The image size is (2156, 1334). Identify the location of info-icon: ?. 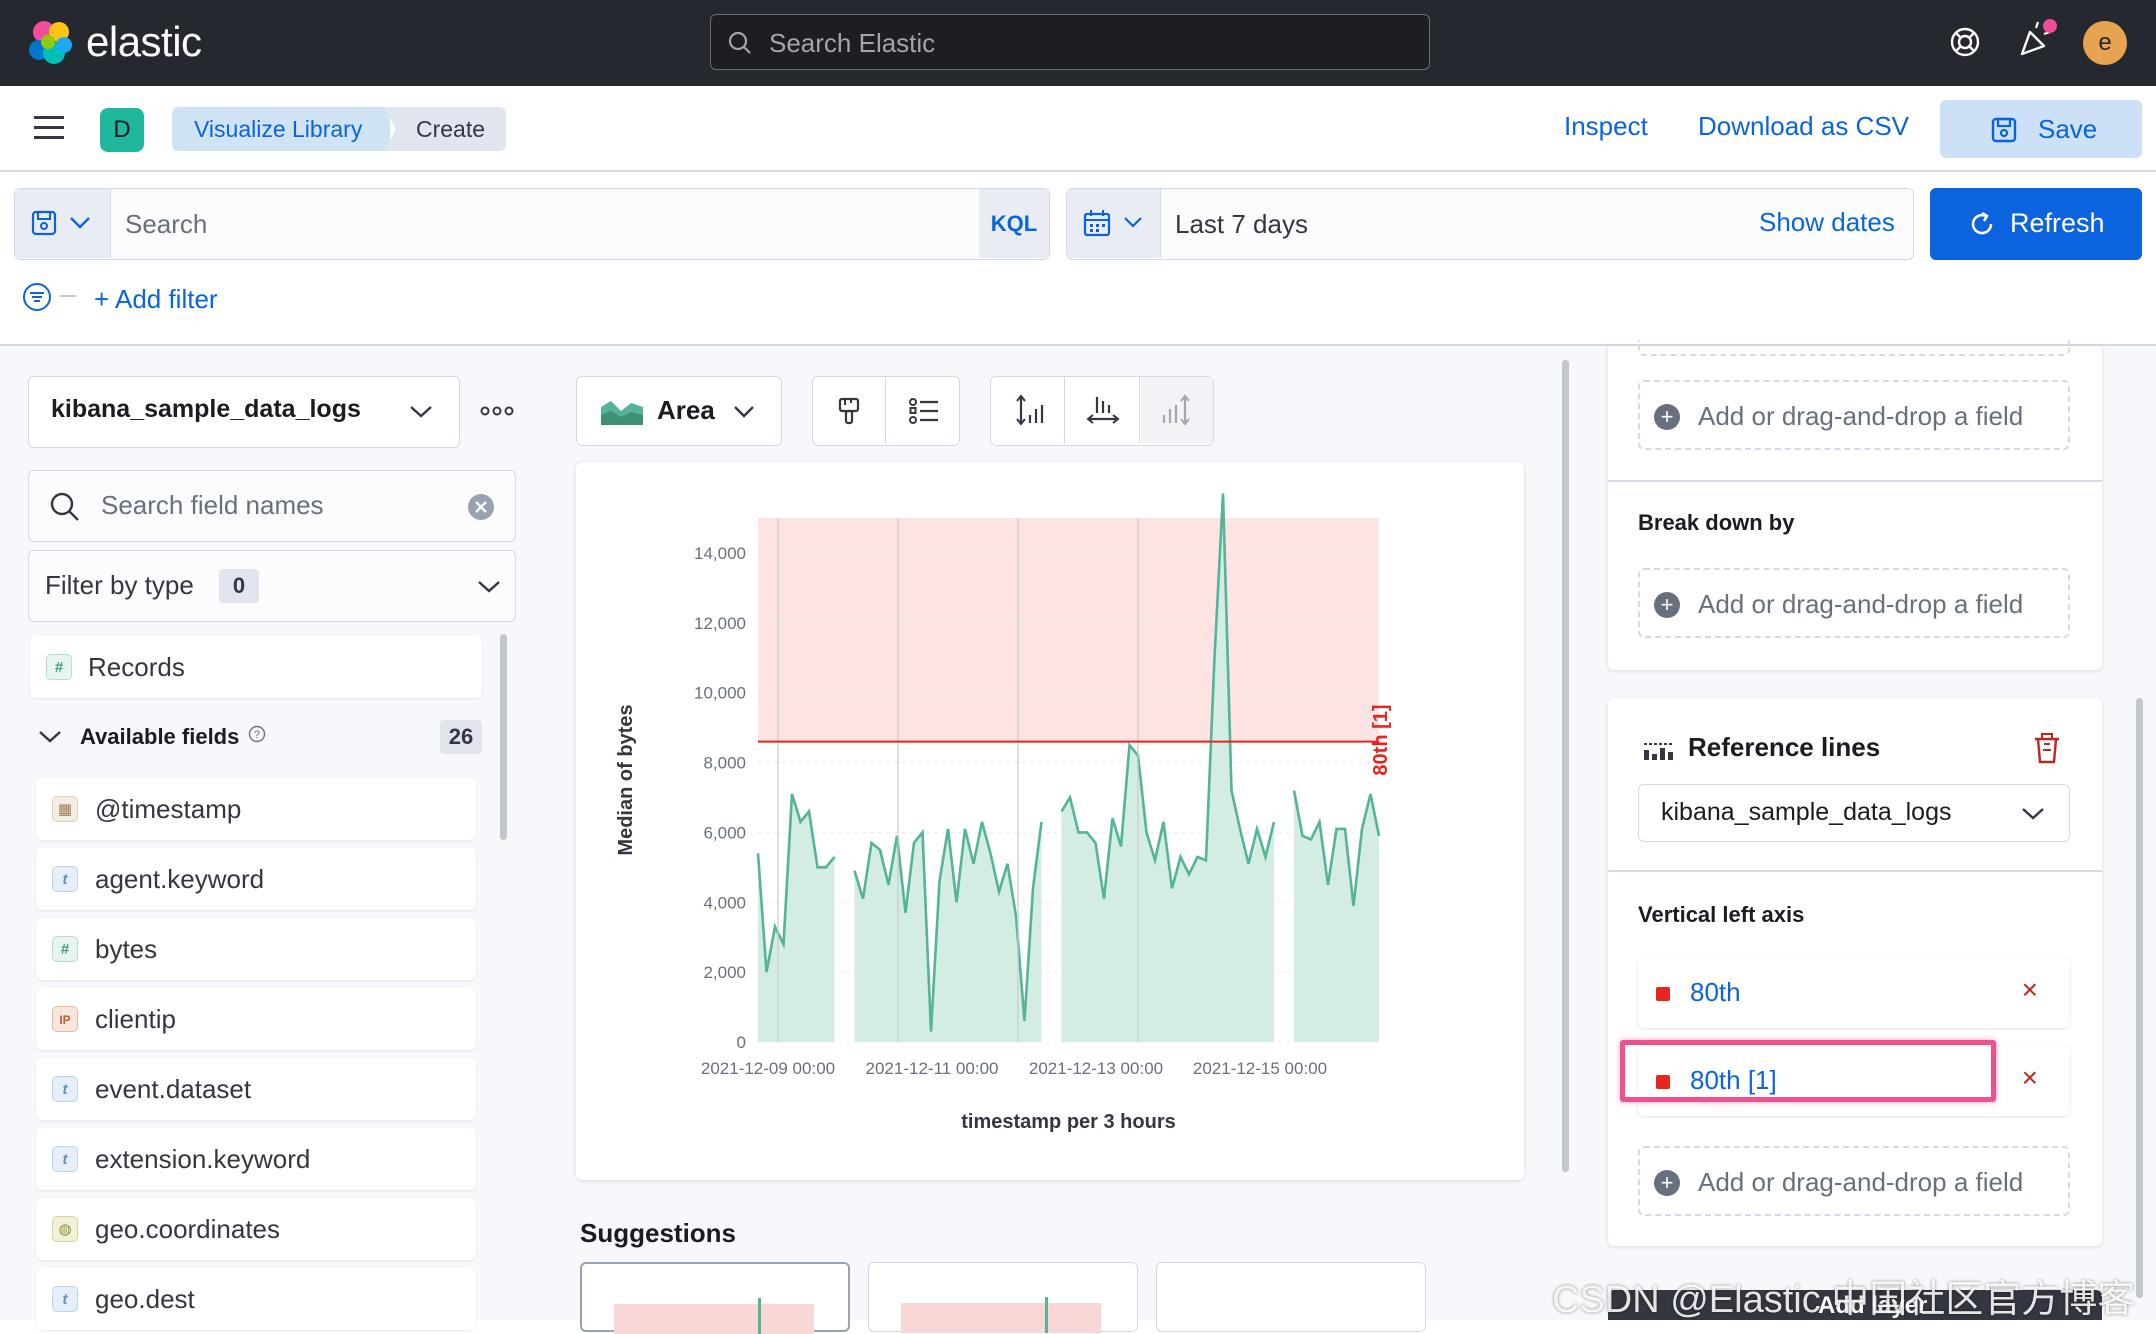
(257, 734).